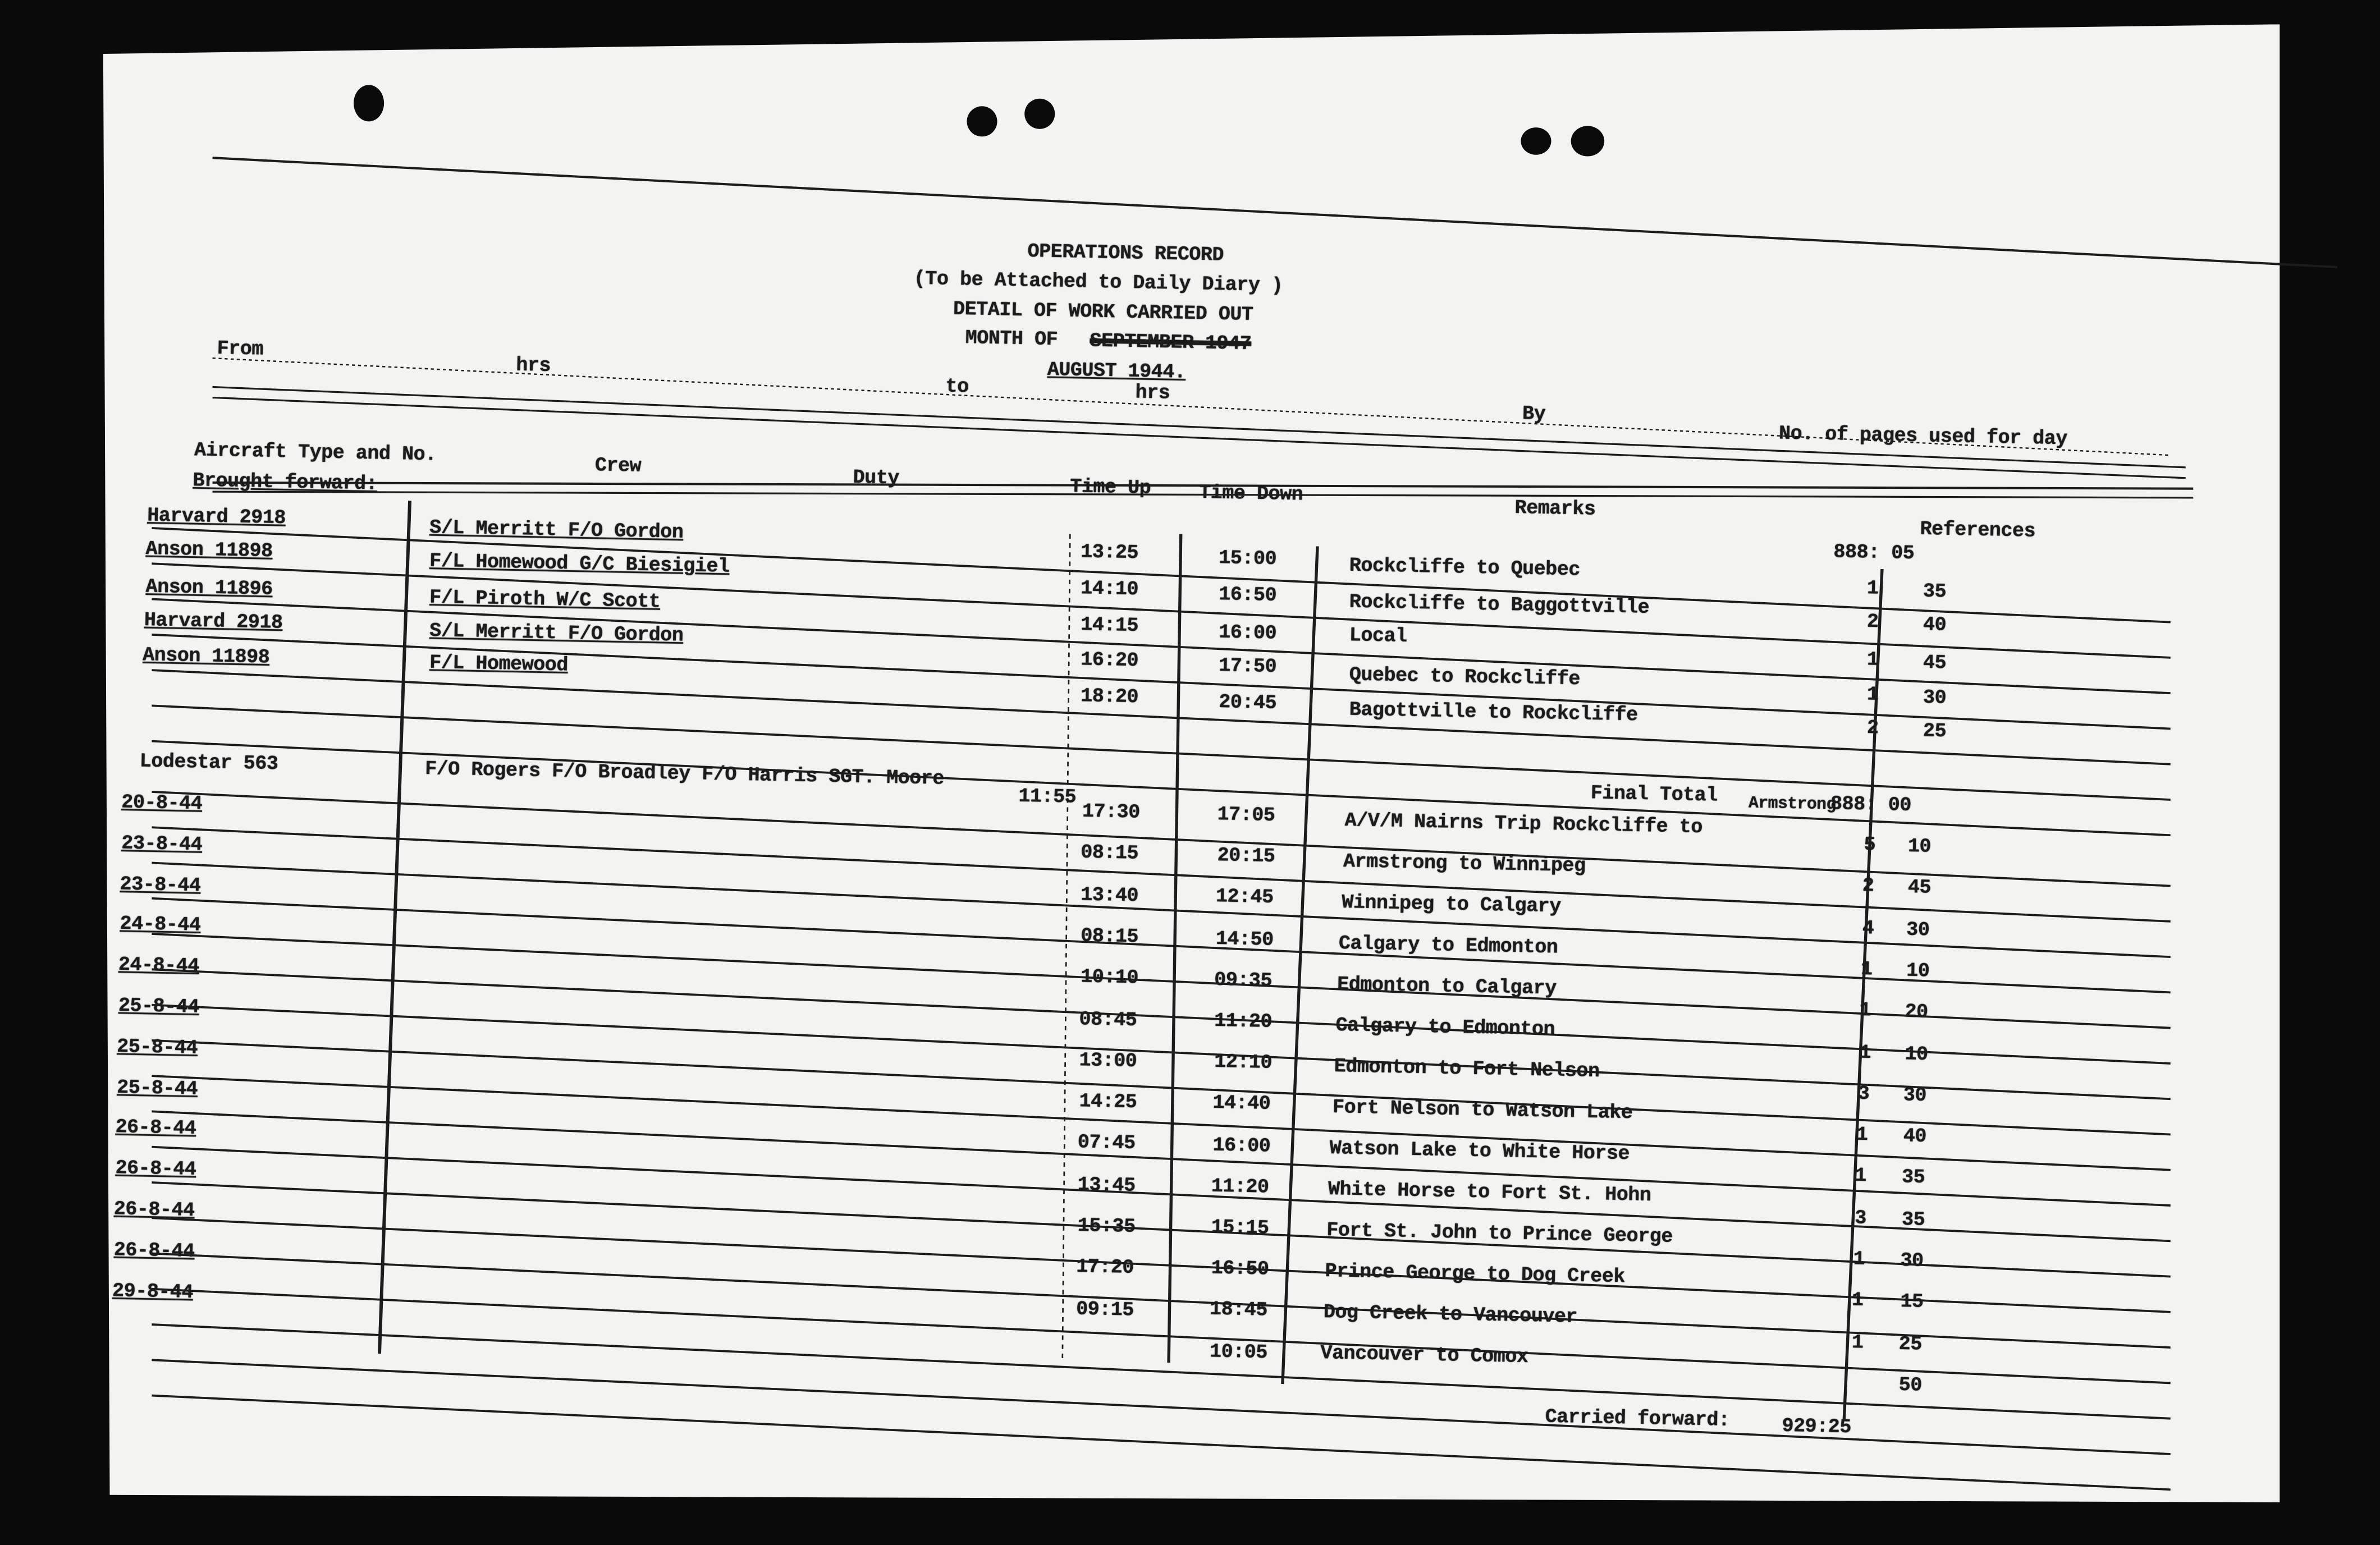 This screenshot has width=2380, height=1545. What do you see at coordinates (1105, 1308) in the screenshot?
I see `time-up-cell: 09:15` at bounding box center [1105, 1308].